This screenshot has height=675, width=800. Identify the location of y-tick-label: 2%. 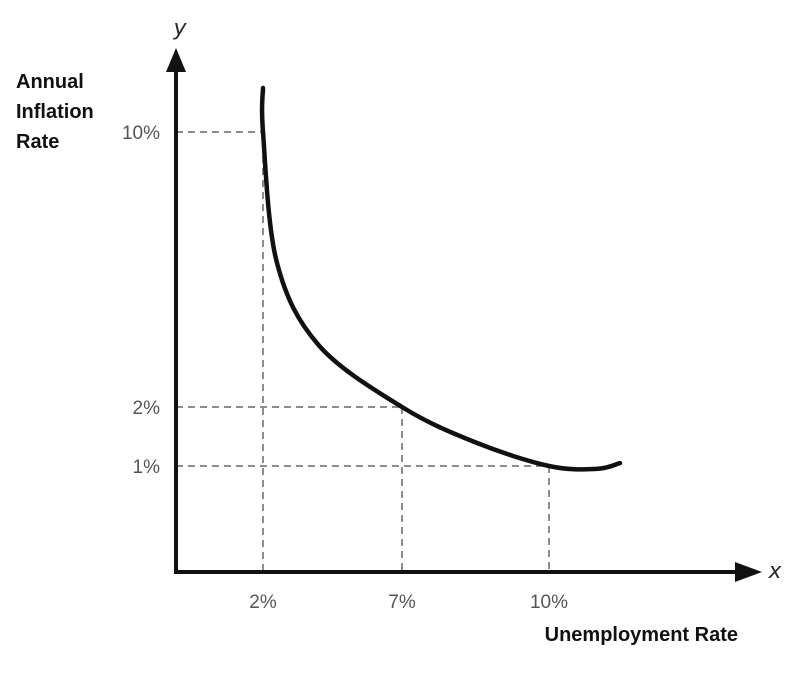
(147, 408).